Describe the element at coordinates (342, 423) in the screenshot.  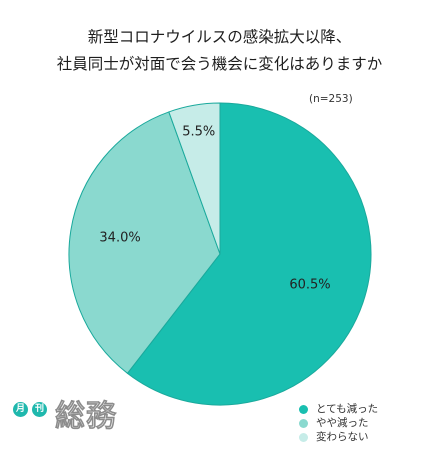
I see `legend-label: やや減った` at that location.